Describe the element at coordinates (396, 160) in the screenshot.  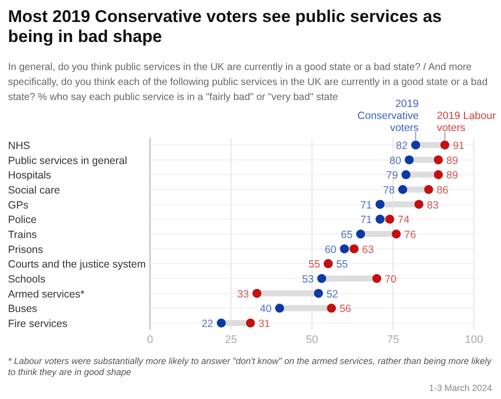
I see `data-label: 80` at that location.